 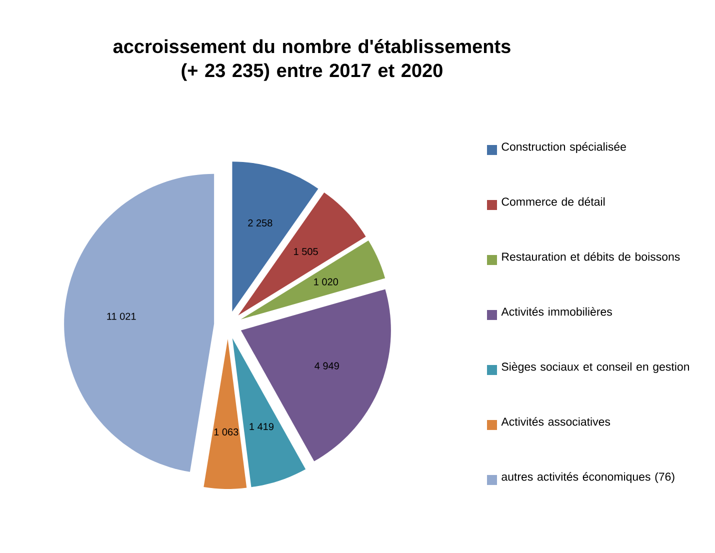 What do you see at coordinates (121, 316) in the screenshot?
I see `data-label: 11 021` at bounding box center [121, 316].